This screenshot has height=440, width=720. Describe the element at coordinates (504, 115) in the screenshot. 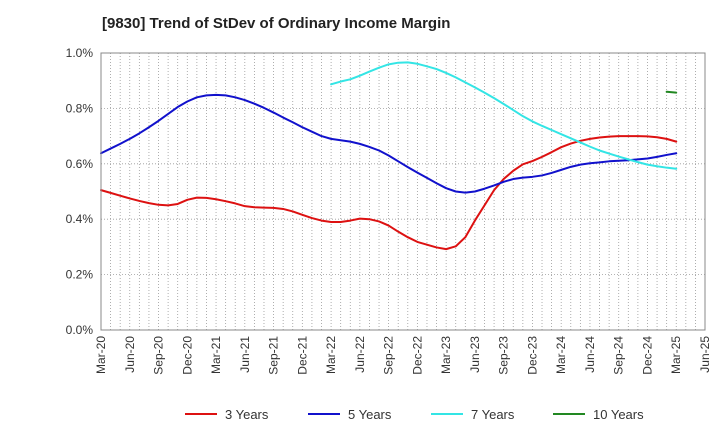

I see `series-line-7-years` at that location.